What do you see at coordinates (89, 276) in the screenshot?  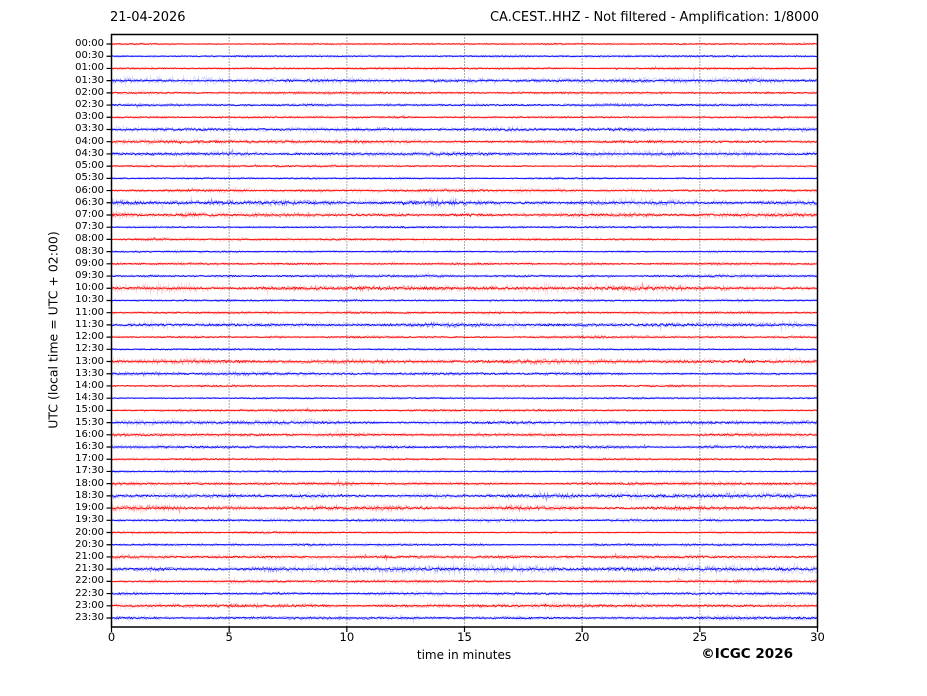 I see `y-tick-label: 09:30` at bounding box center [89, 276].